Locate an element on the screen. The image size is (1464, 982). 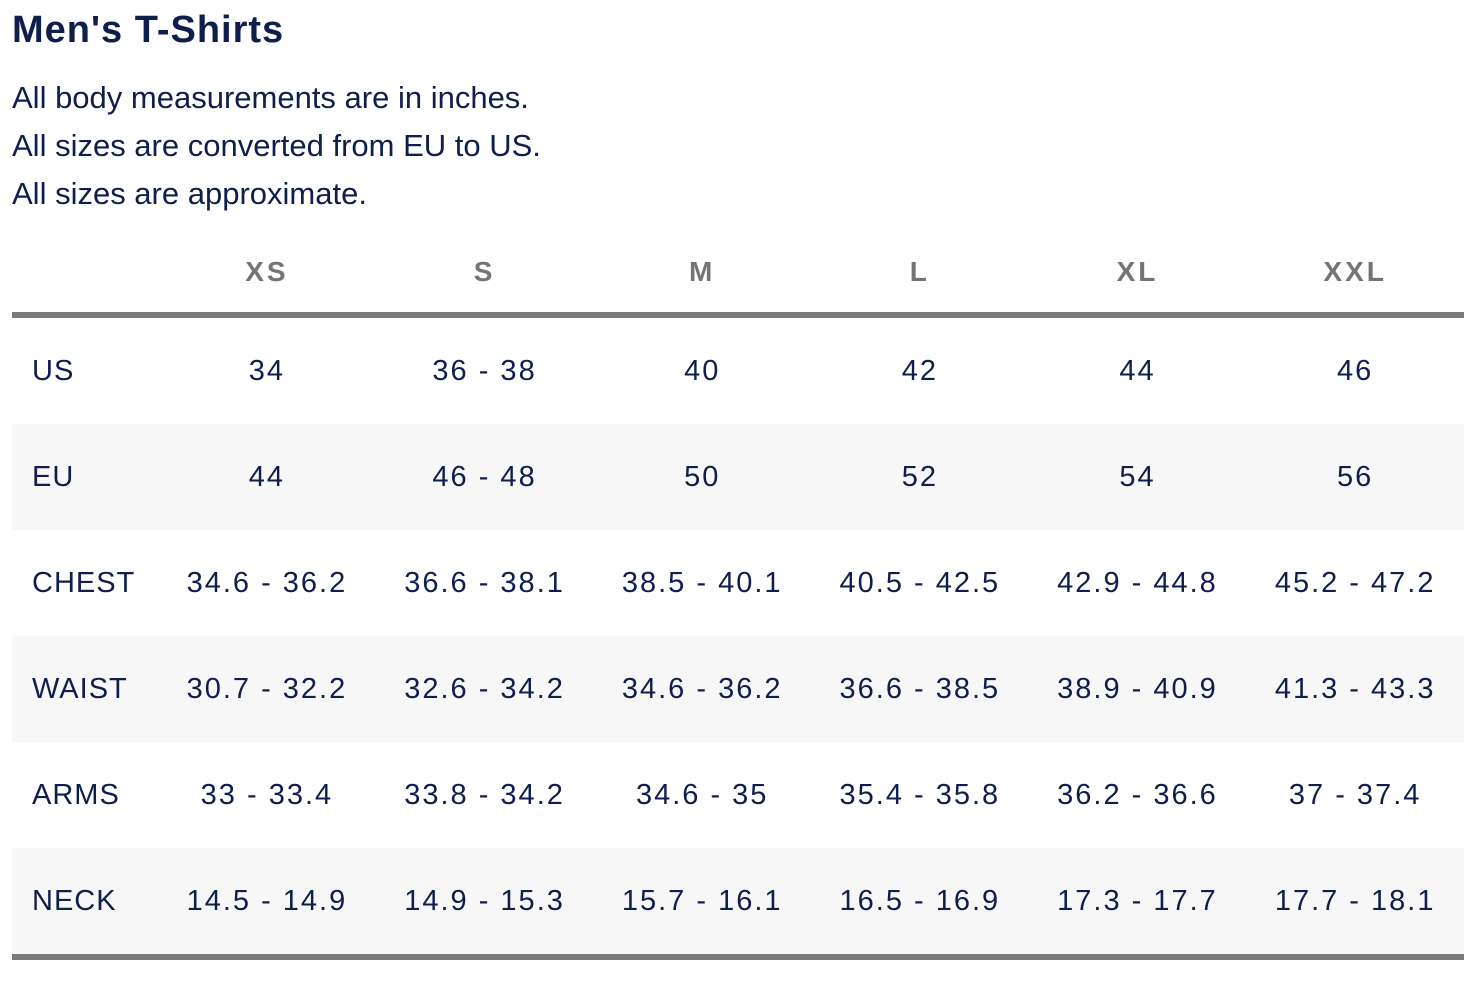
row-label-eu: EU is located at coordinates (85, 477).